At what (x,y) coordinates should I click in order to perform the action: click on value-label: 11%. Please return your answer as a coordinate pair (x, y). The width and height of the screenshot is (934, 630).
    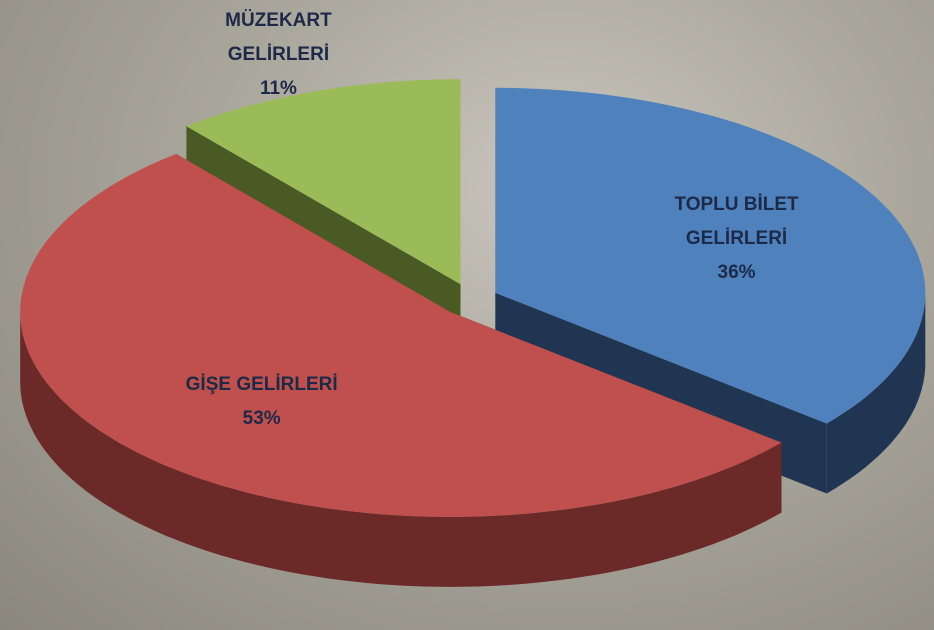
    Looking at the image, I should click on (278, 88).